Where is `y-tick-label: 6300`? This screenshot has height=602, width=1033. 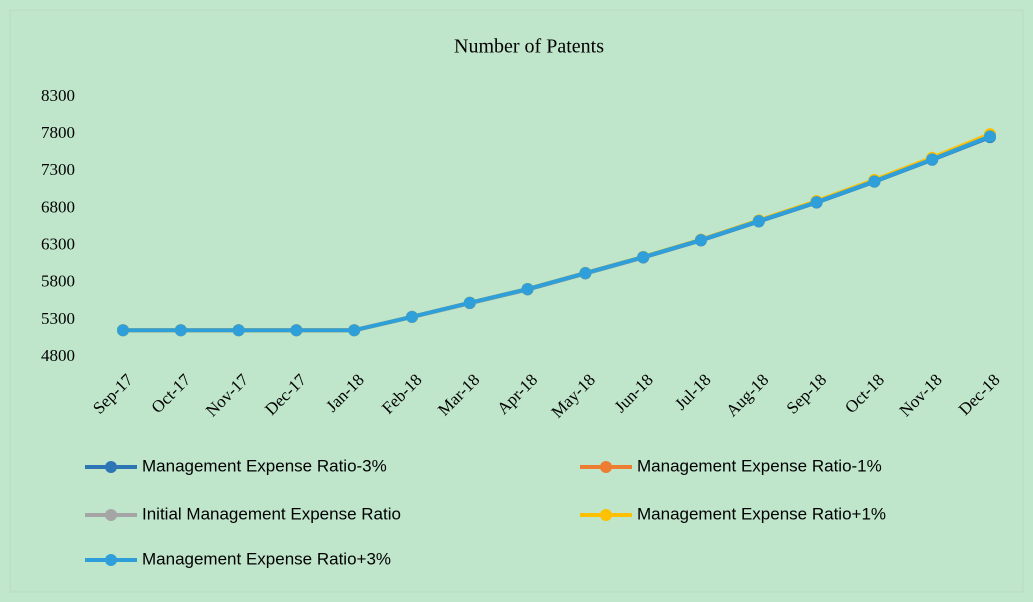 y-tick-label: 6300 is located at coordinates (58, 243).